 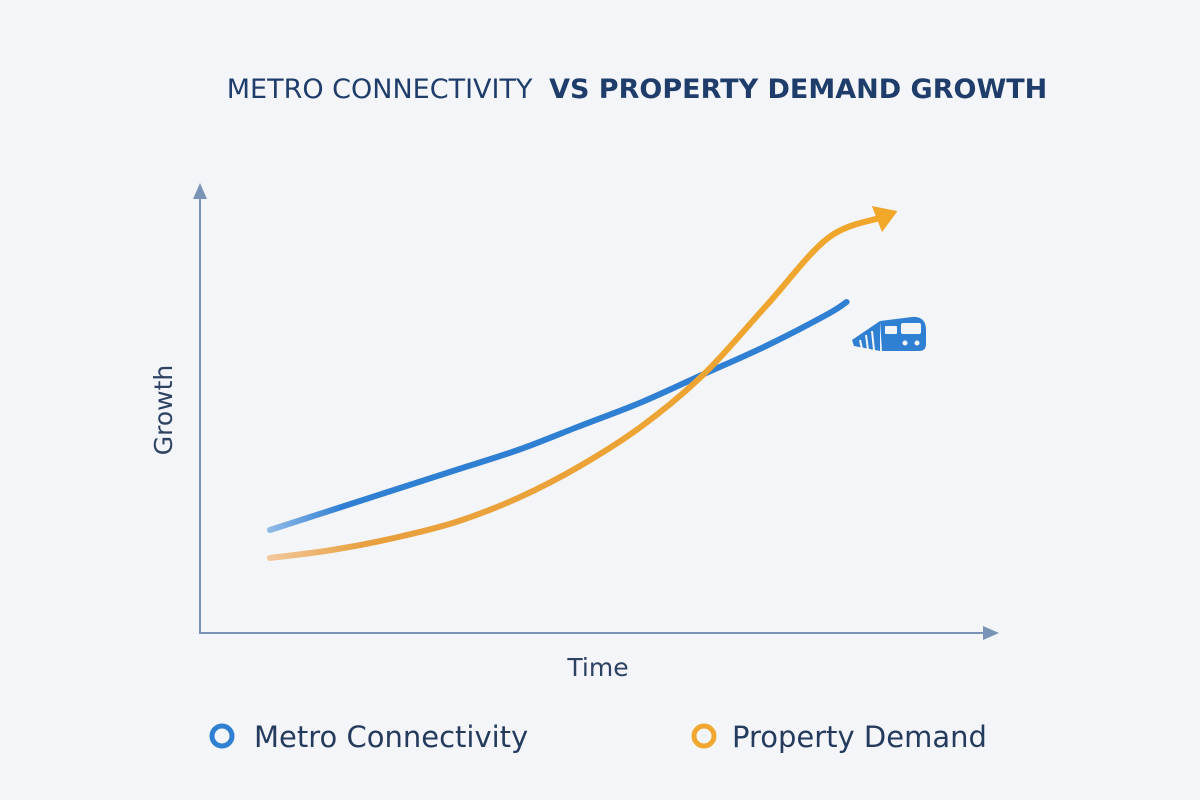 I want to click on x-axis-label: Time, so click(x=597, y=667).